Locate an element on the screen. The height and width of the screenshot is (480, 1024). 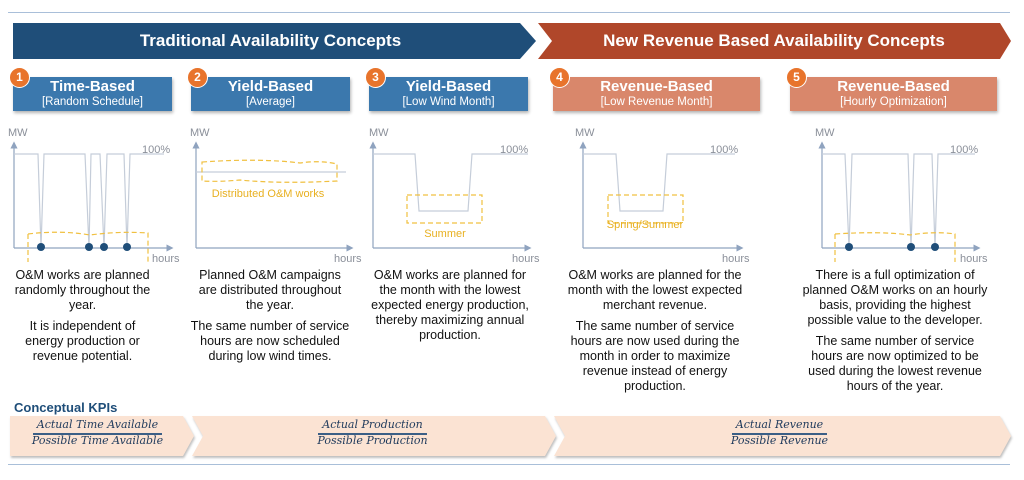
panel-subtitle: [Low Wind Month] is located at coordinates (448, 102).